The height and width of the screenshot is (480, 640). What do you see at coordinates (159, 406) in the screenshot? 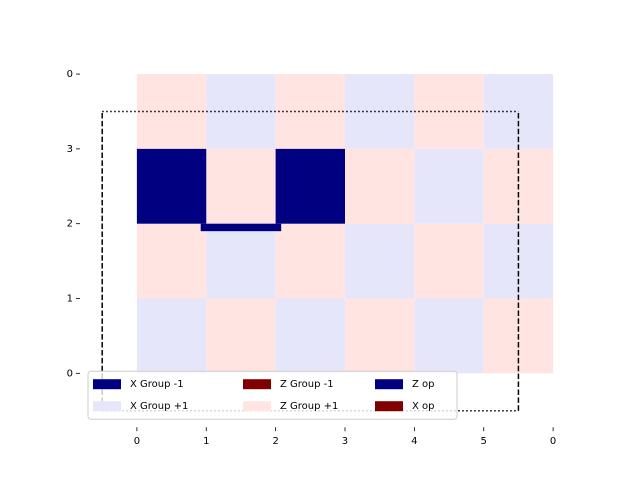
I see `legend-label: X Group +1` at bounding box center [159, 406].